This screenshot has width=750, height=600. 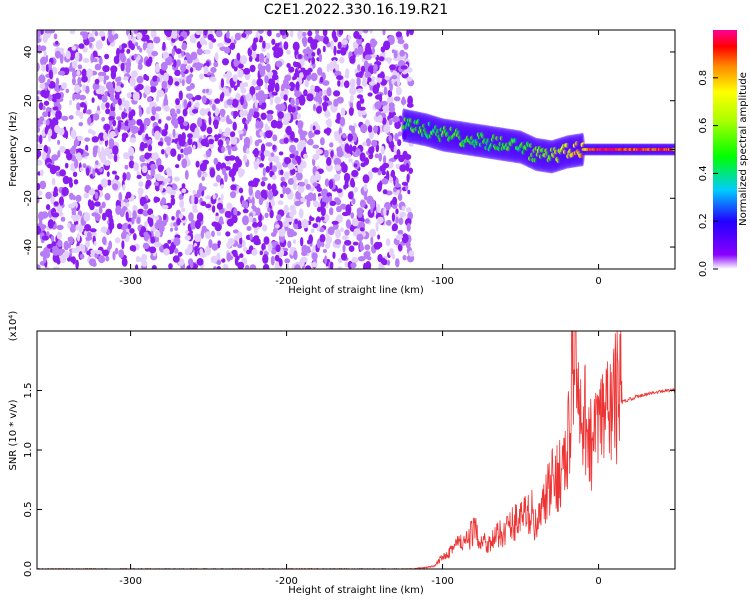 What do you see at coordinates (598, 581) in the screenshot?
I see `snr-x-tick-label: 0` at bounding box center [598, 581].